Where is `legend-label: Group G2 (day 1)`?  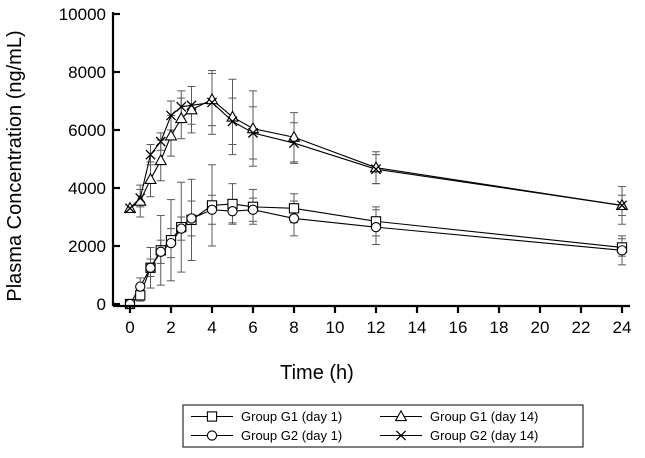
legend-label: Group G2 (day 1) is located at coordinates (291, 435).